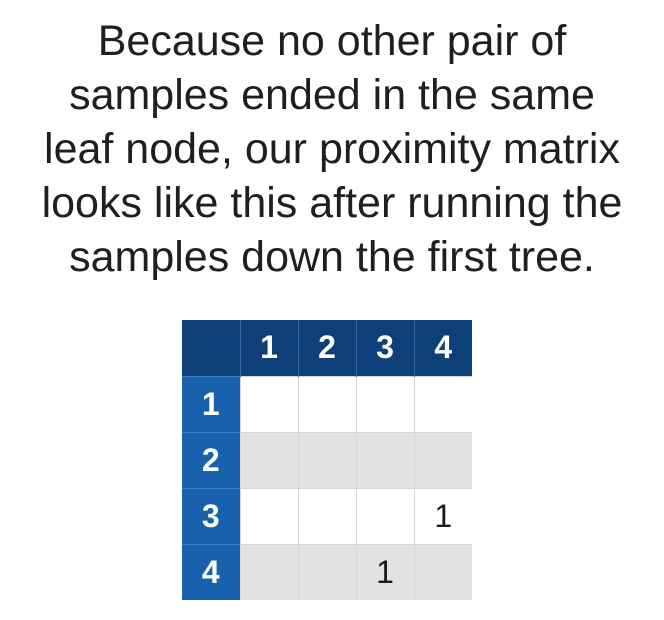 The height and width of the screenshot is (620, 664). Describe the element at coordinates (211, 459) in the screenshot. I see `row-header-2: 2` at that location.